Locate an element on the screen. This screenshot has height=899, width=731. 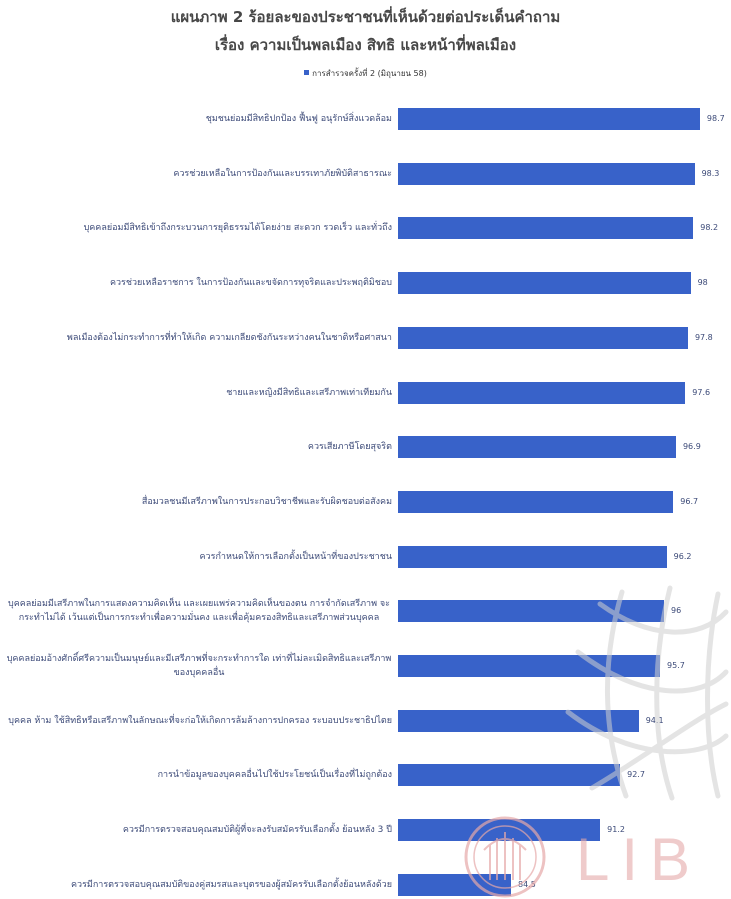
value-label-1: 98.7 is located at coordinates (715, 118).